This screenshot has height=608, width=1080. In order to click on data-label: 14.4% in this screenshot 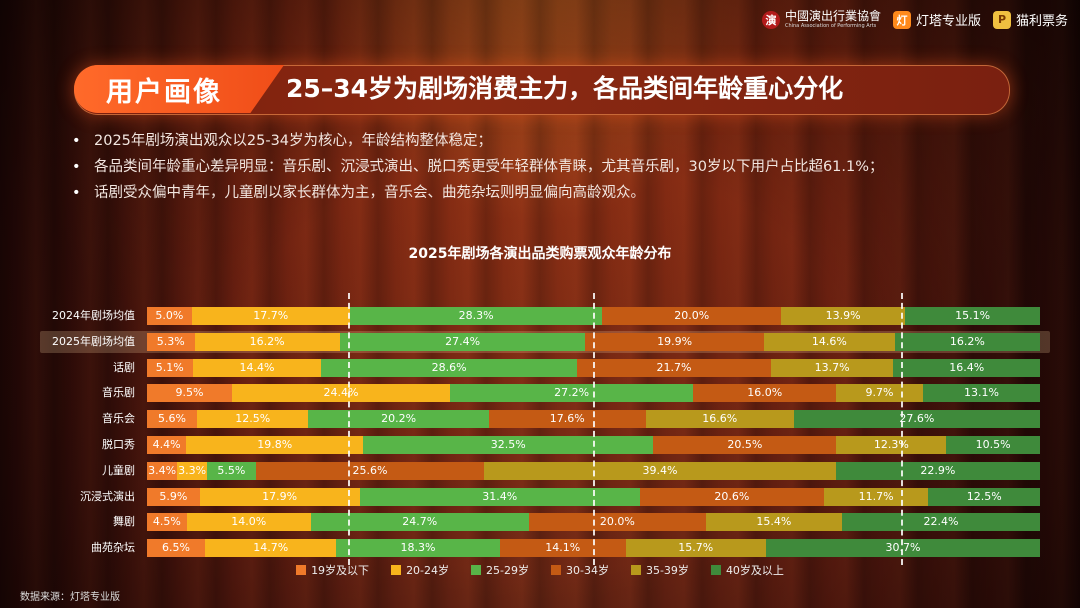, I will do `click(257, 367)`.